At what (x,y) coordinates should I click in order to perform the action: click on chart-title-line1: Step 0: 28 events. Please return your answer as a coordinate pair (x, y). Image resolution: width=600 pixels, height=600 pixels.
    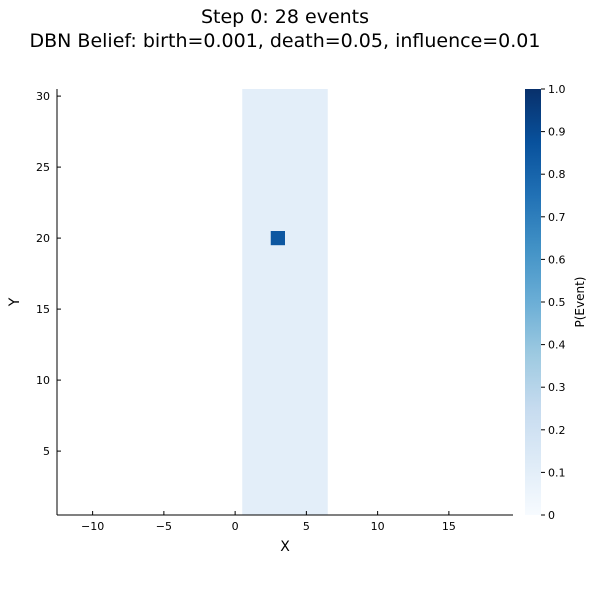
    Looking at the image, I should click on (285, 17).